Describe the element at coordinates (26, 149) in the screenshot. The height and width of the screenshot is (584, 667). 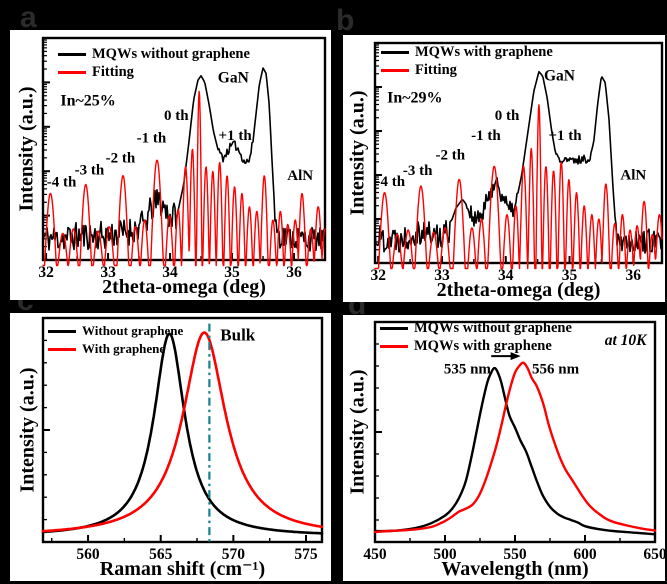
I see `y-axis-label-a: Intensity (a.u.)` at that location.